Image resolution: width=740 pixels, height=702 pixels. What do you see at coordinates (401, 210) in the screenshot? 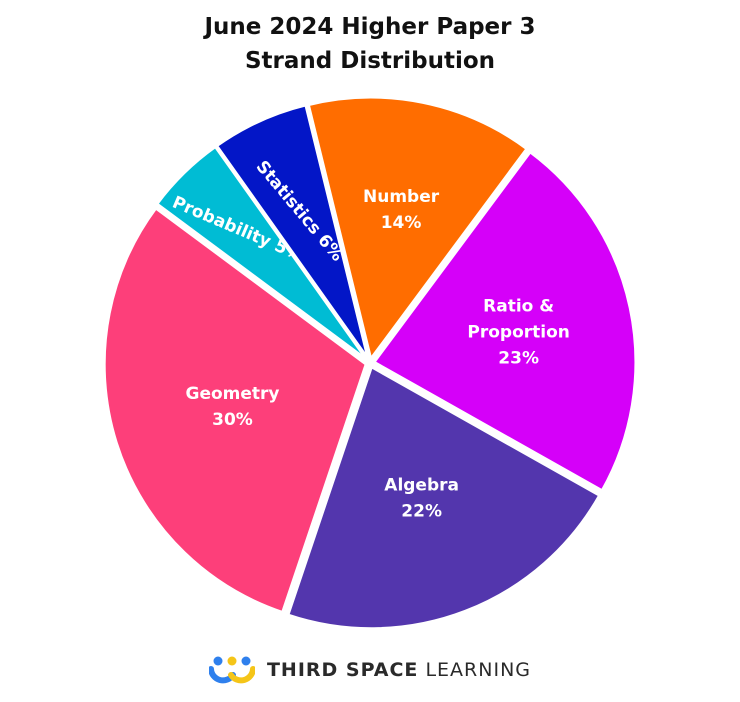
I see `slice-label-number: Number 14%` at bounding box center [401, 210].